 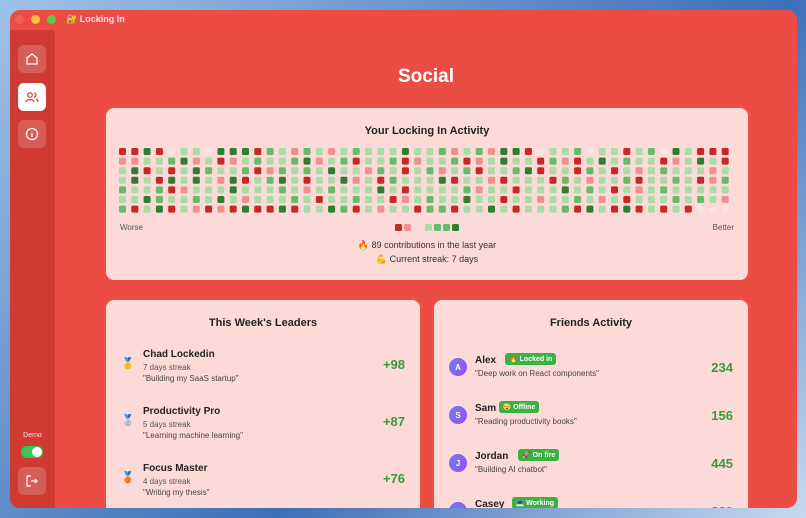 I want to click on info-button, so click(x=32, y=134).